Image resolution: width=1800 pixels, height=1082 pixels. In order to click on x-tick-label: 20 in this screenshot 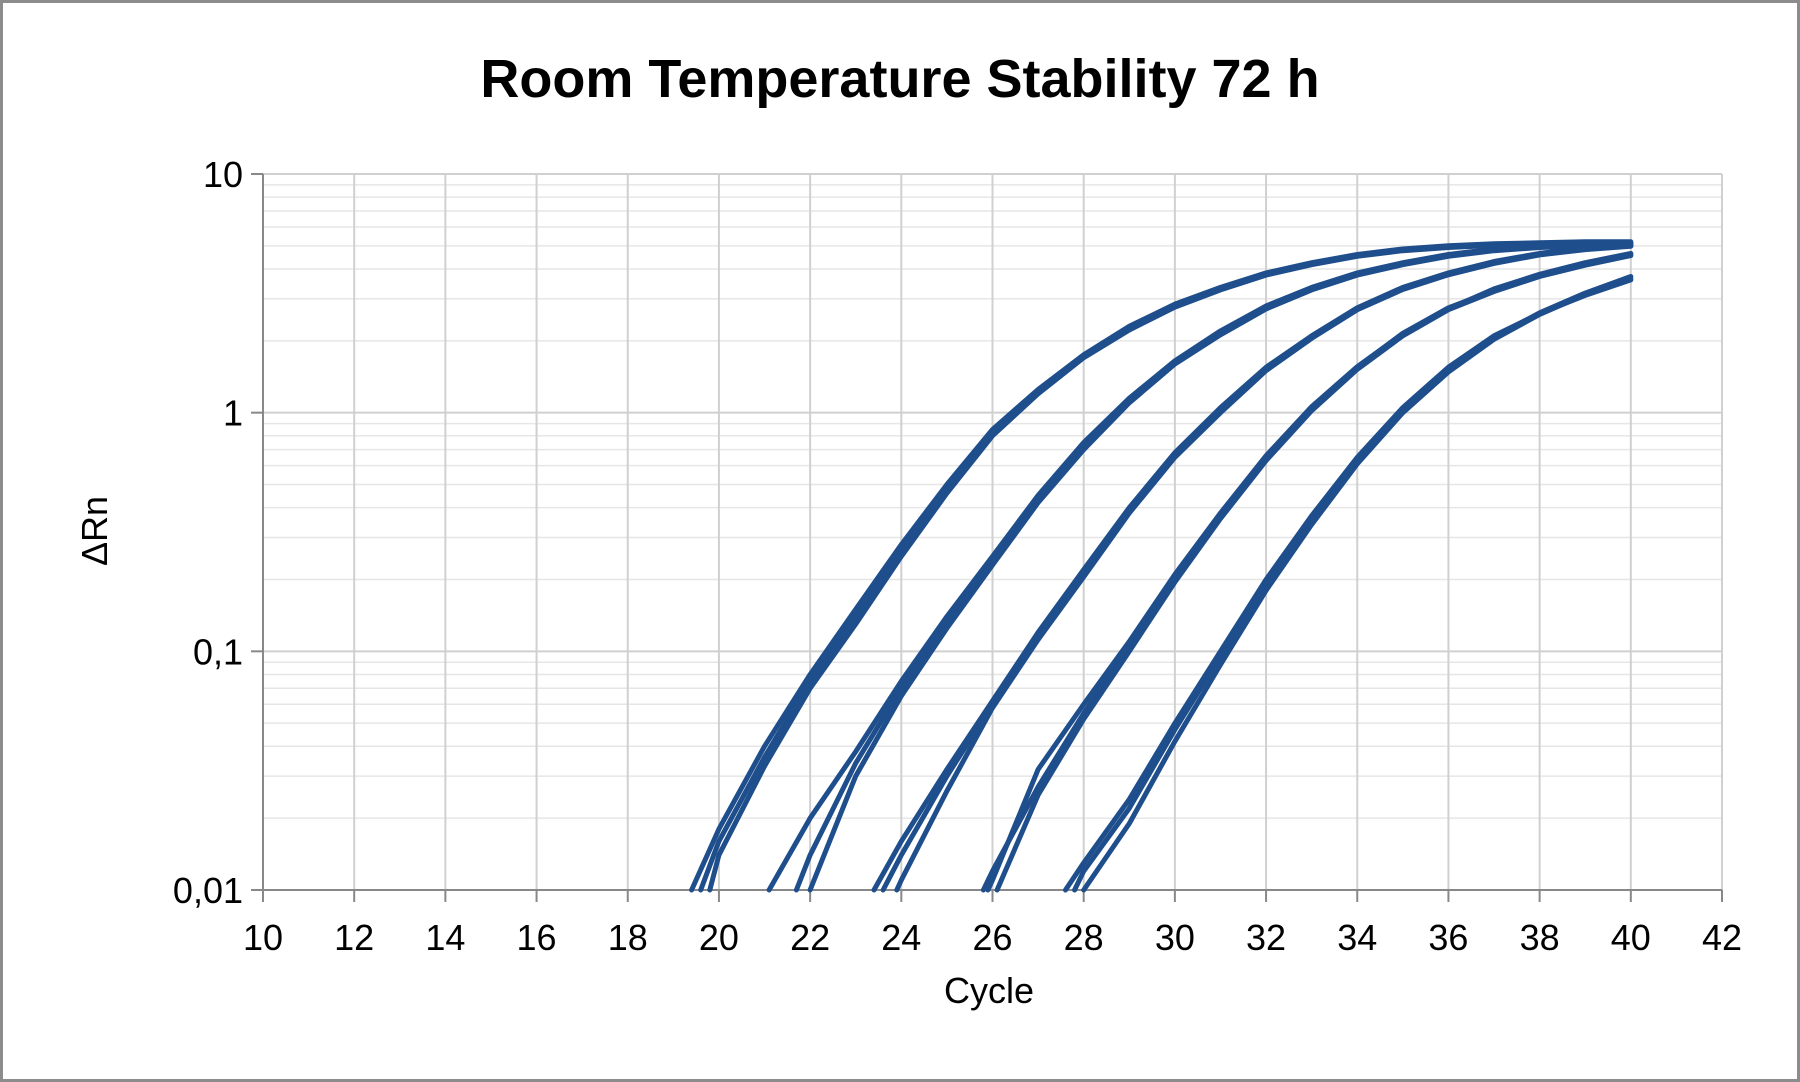, I will do `click(719, 937)`.